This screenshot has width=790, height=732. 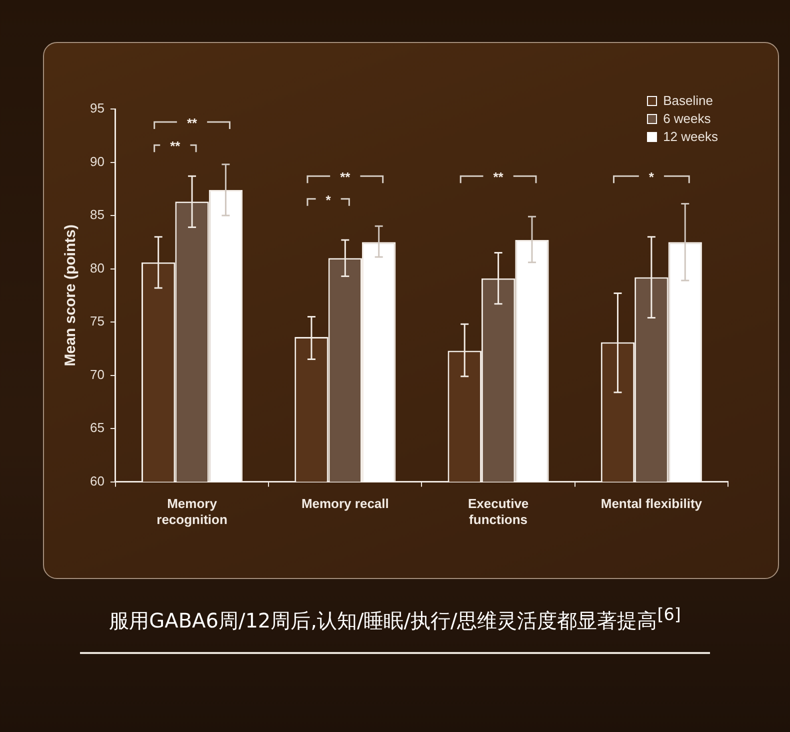 I want to click on x-tick-label: Memory recognition, so click(x=192, y=511).